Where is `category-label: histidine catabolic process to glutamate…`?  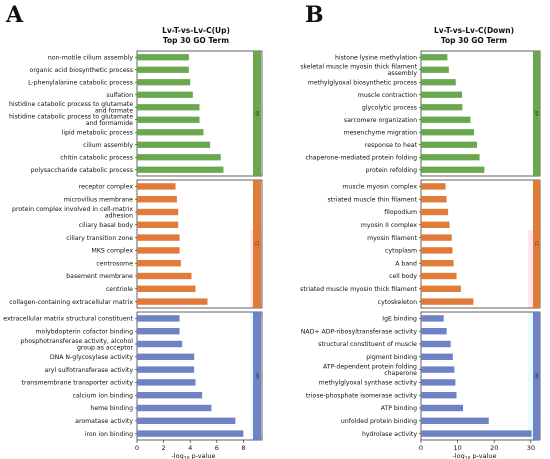
category-label: histidine catabolic process to glutamate… is located at coordinates (71, 108).